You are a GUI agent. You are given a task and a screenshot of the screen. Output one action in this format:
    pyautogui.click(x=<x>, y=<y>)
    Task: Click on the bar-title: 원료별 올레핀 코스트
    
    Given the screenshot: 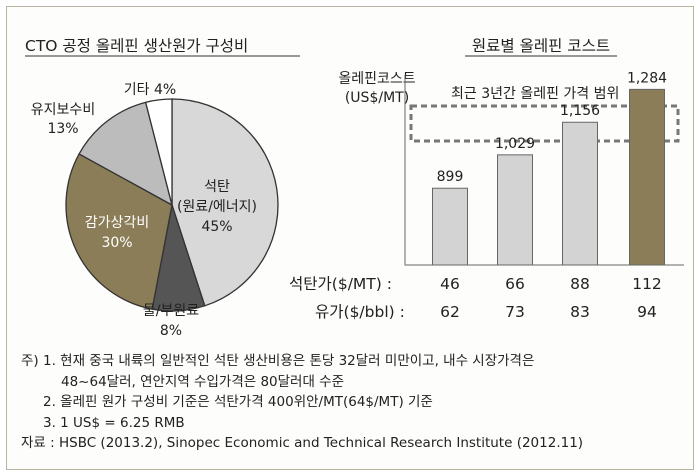 What is the action you would take?
    pyautogui.click(x=541, y=46)
    